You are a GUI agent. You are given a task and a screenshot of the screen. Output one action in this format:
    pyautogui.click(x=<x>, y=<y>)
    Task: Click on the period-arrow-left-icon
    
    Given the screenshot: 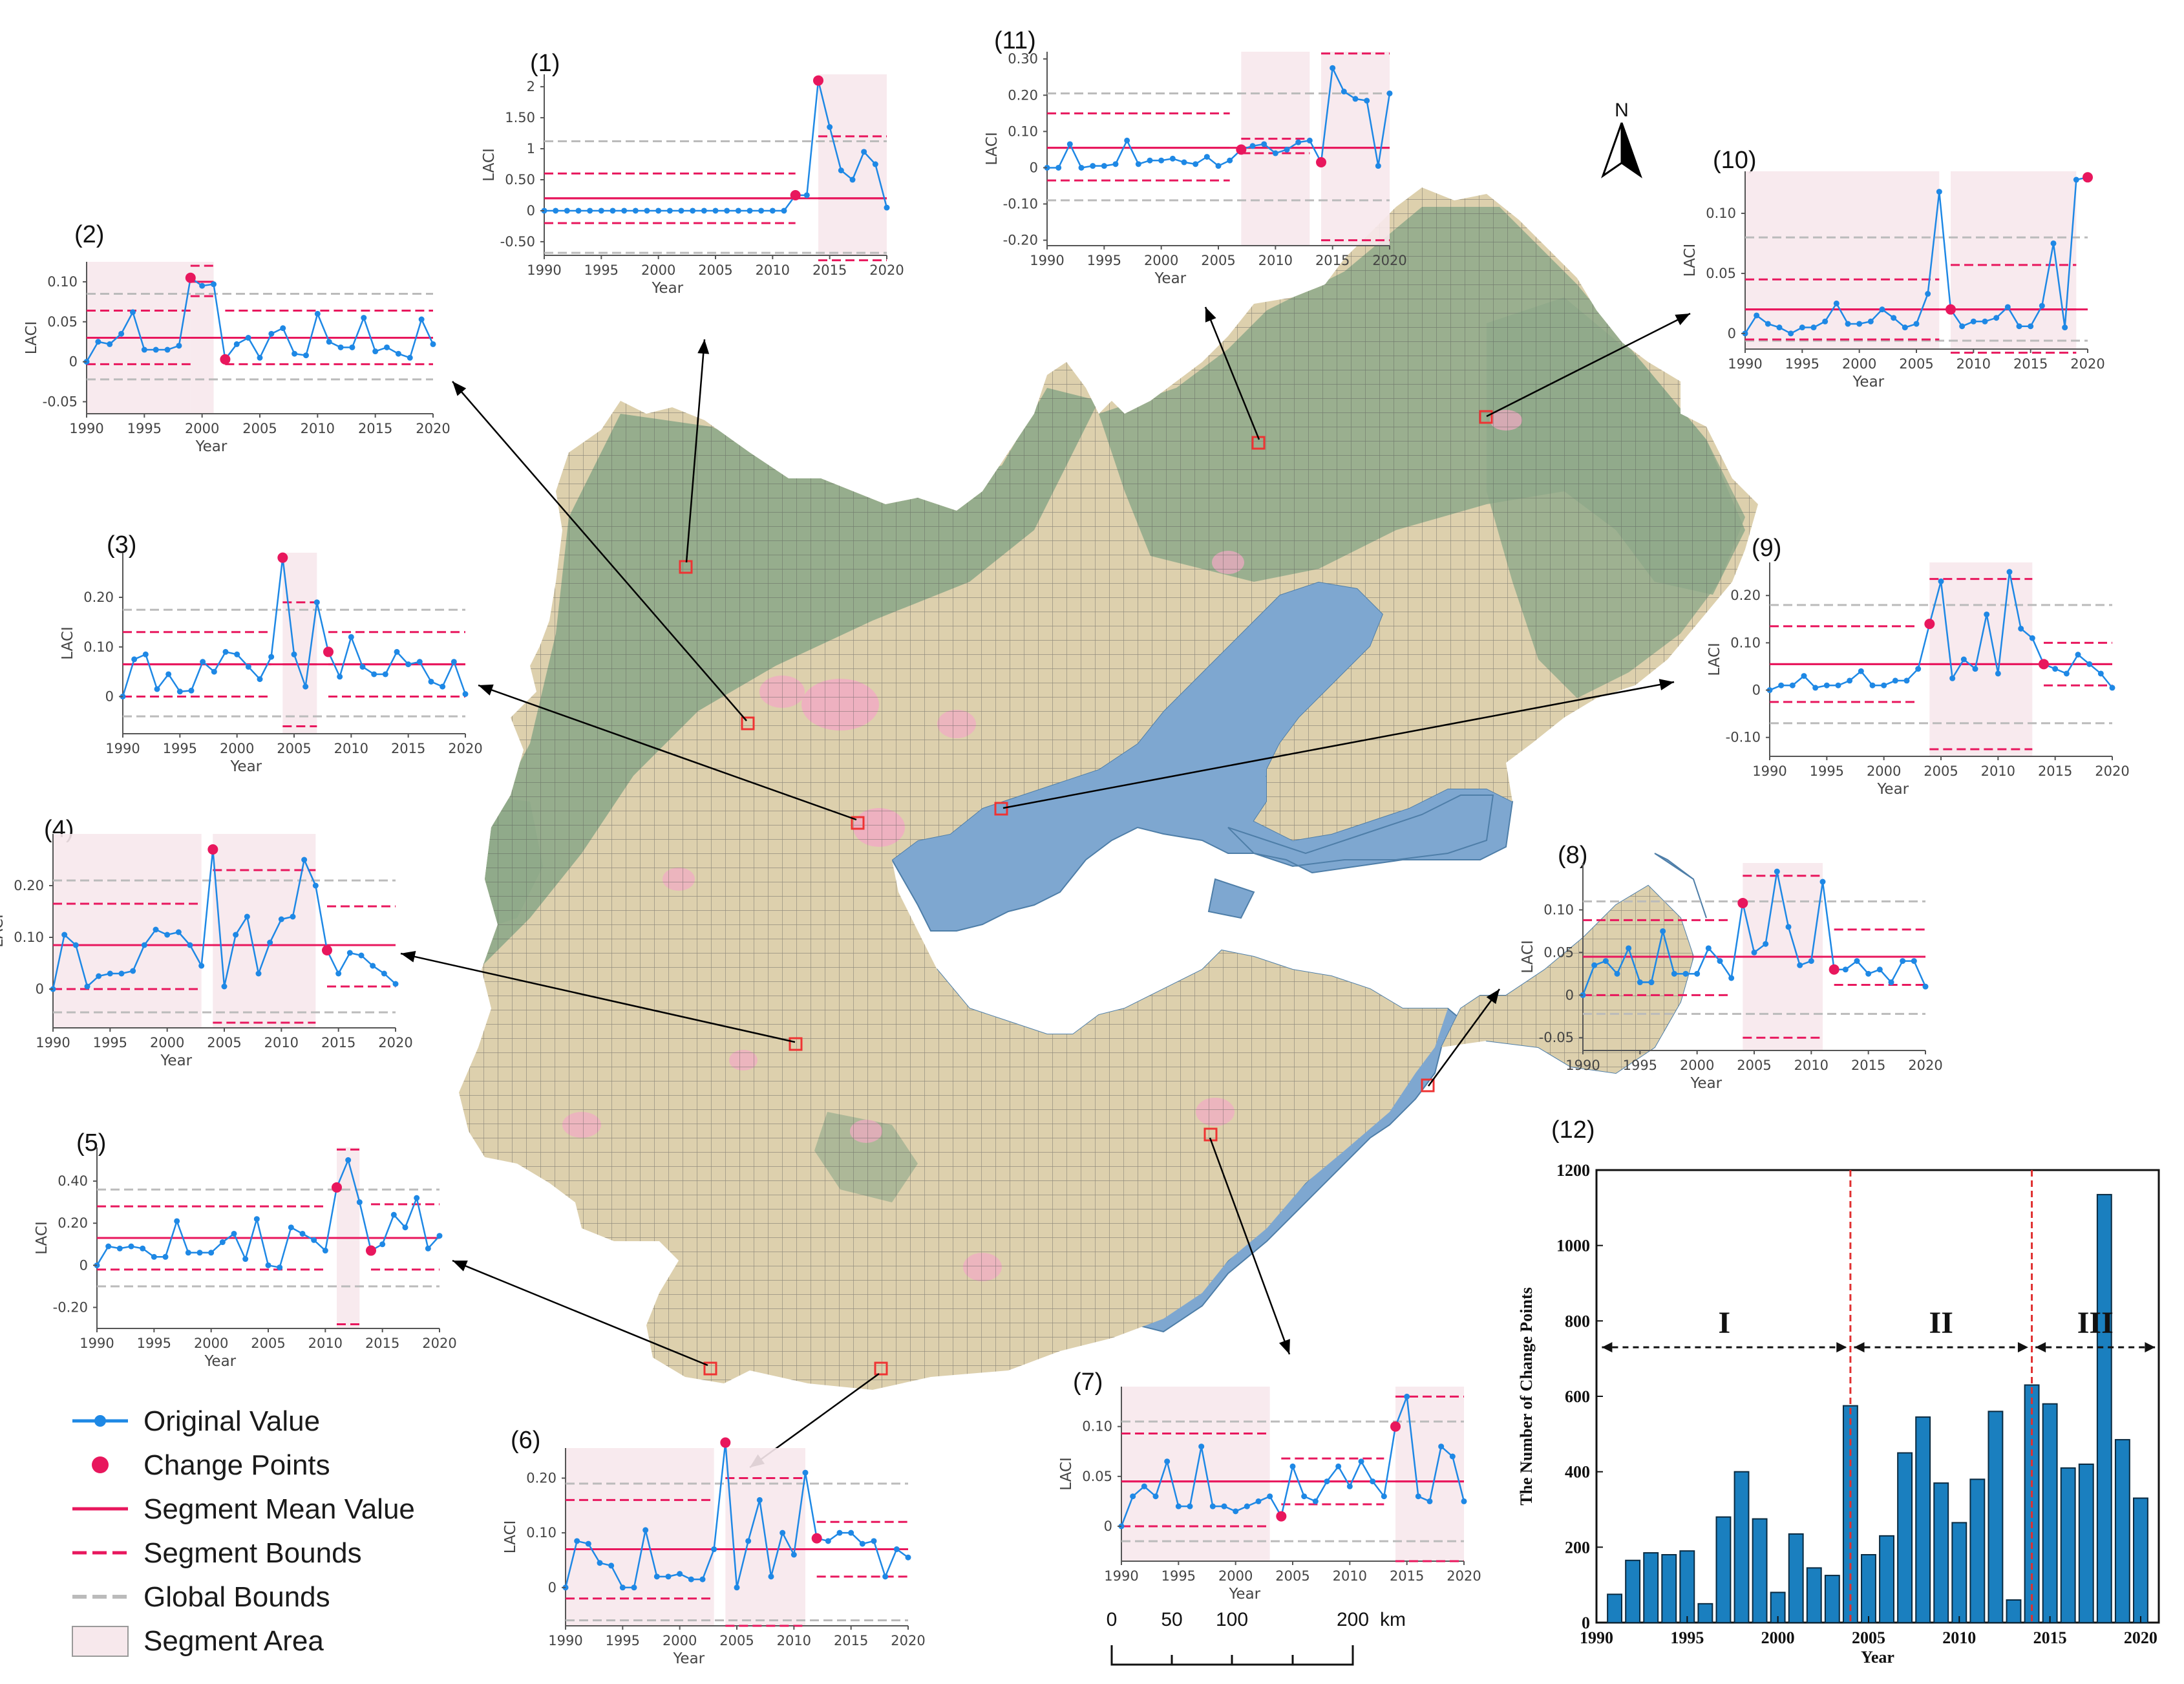 What is the action you would take?
    pyautogui.click(x=1607, y=1347)
    